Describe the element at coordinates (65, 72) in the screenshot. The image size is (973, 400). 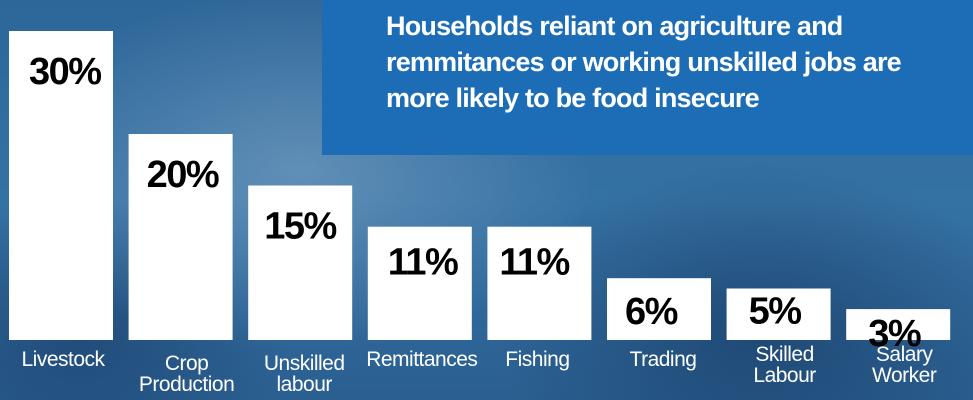
I see `bar-value-label: 30%` at that location.